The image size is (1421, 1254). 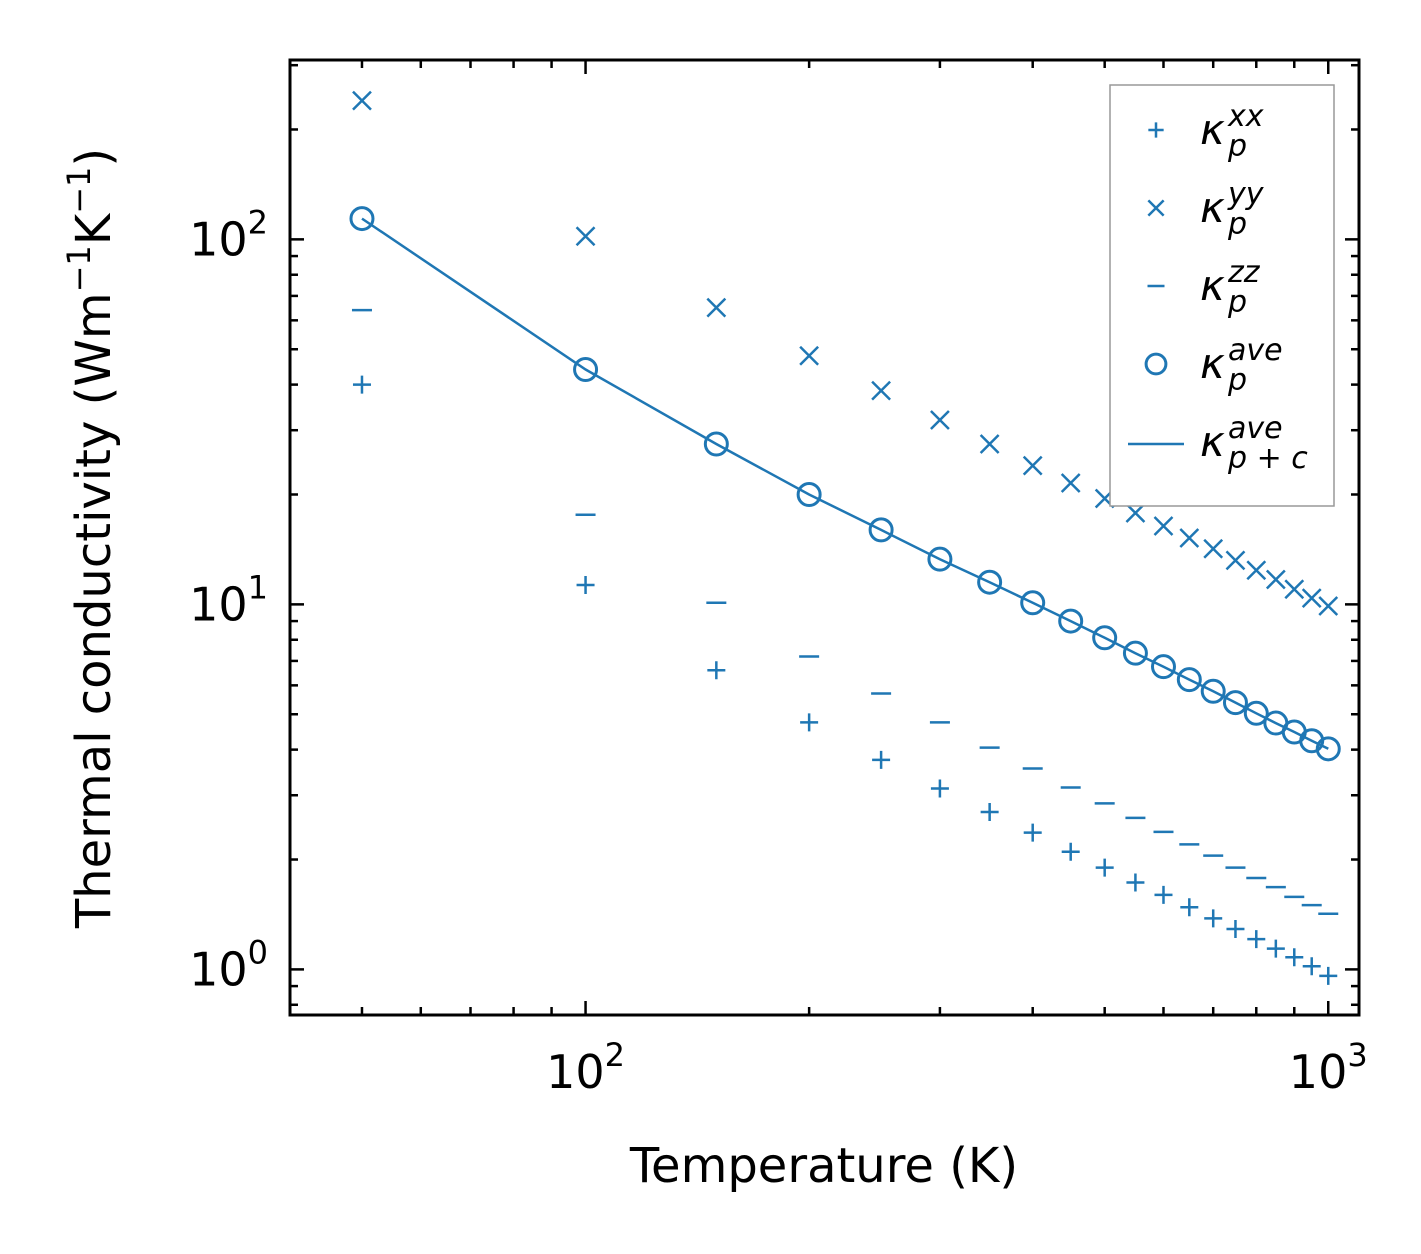 What do you see at coordinates (79, 268) in the screenshot?
I see `y-axis-label-exp1: −1` at bounding box center [79, 268].